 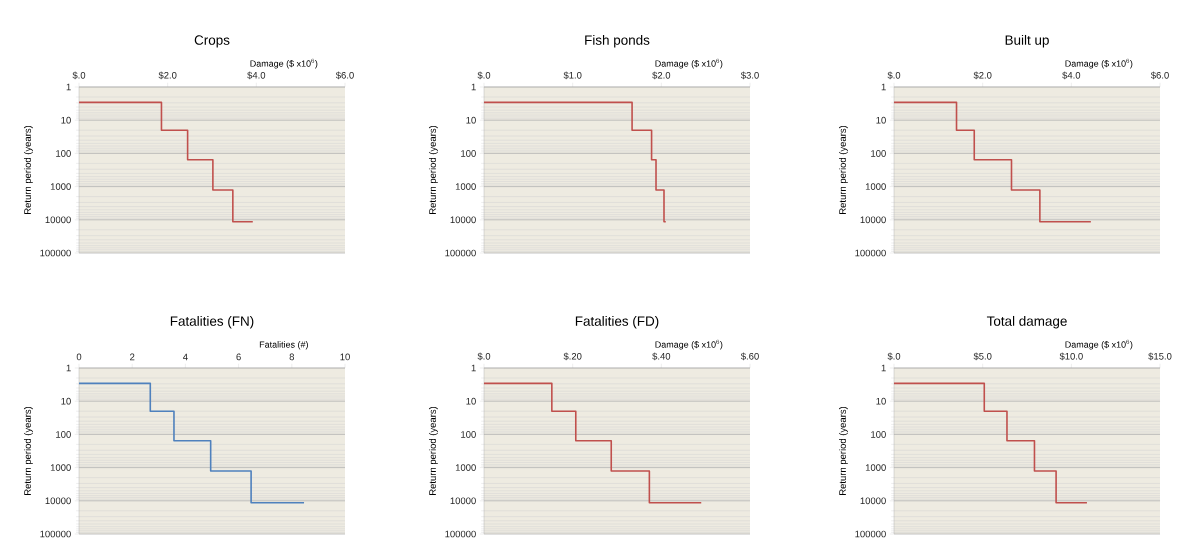 What do you see at coordinates (212, 322) in the screenshot?
I see `chart-title: Fatalities (FN)` at bounding box center [212, 322].